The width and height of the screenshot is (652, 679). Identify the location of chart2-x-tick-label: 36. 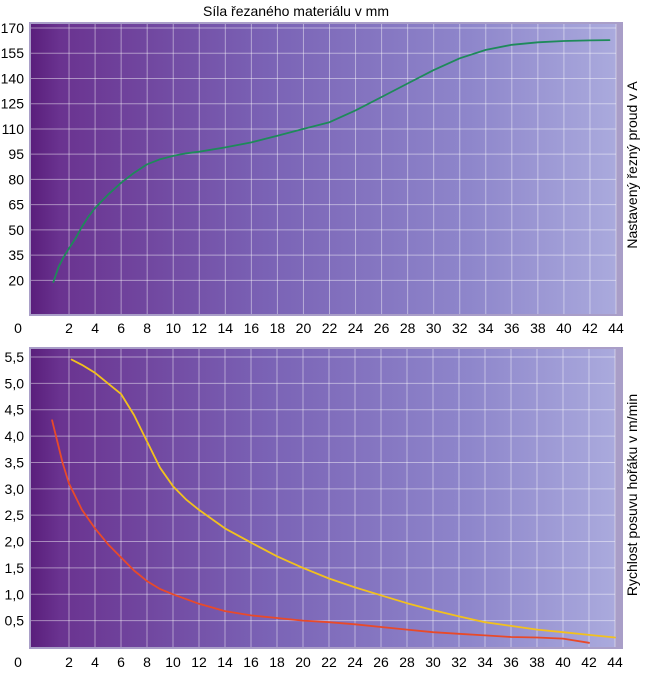
(511, 662).